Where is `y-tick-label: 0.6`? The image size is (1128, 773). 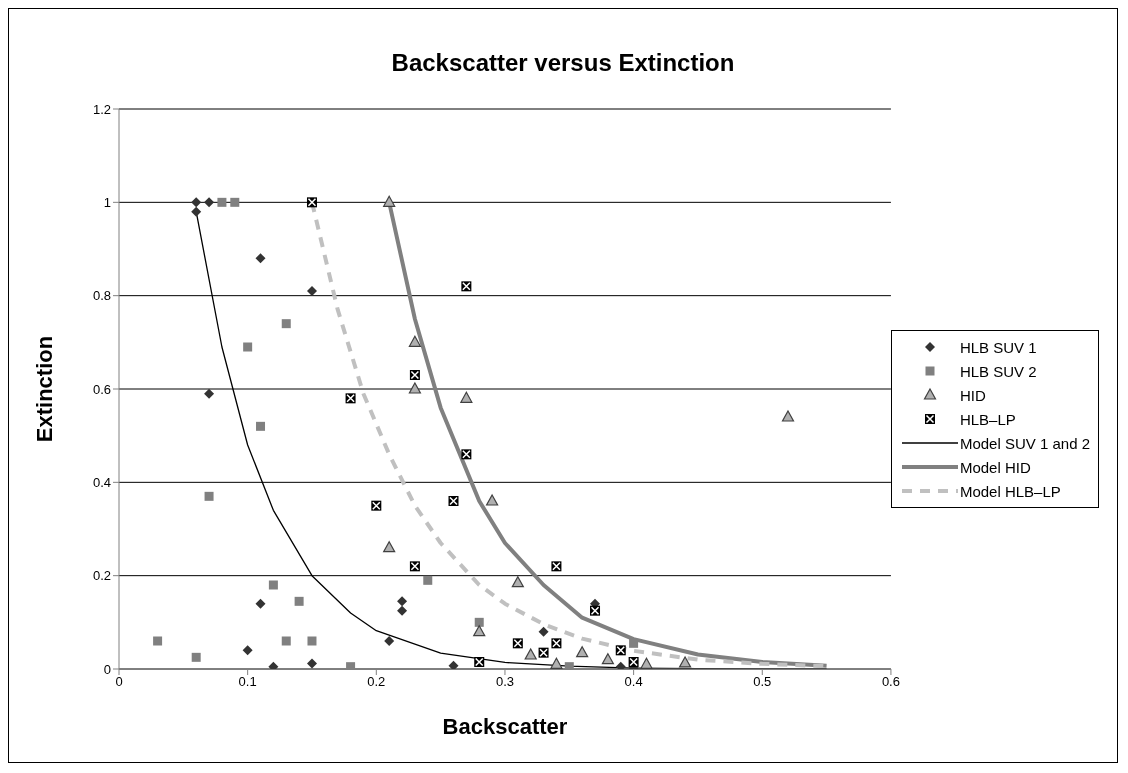
y-tick-label: 0.6 is located at coordinates (101, 389).